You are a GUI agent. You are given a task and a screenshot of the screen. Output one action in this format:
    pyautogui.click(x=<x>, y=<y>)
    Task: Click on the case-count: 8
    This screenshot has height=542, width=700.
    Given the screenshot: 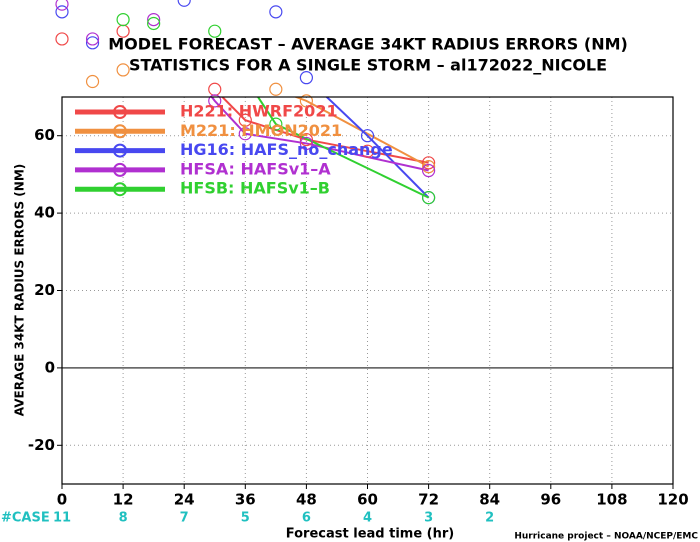 What is the action you would take?
    pyautogui.click(x=123, y=518)
    